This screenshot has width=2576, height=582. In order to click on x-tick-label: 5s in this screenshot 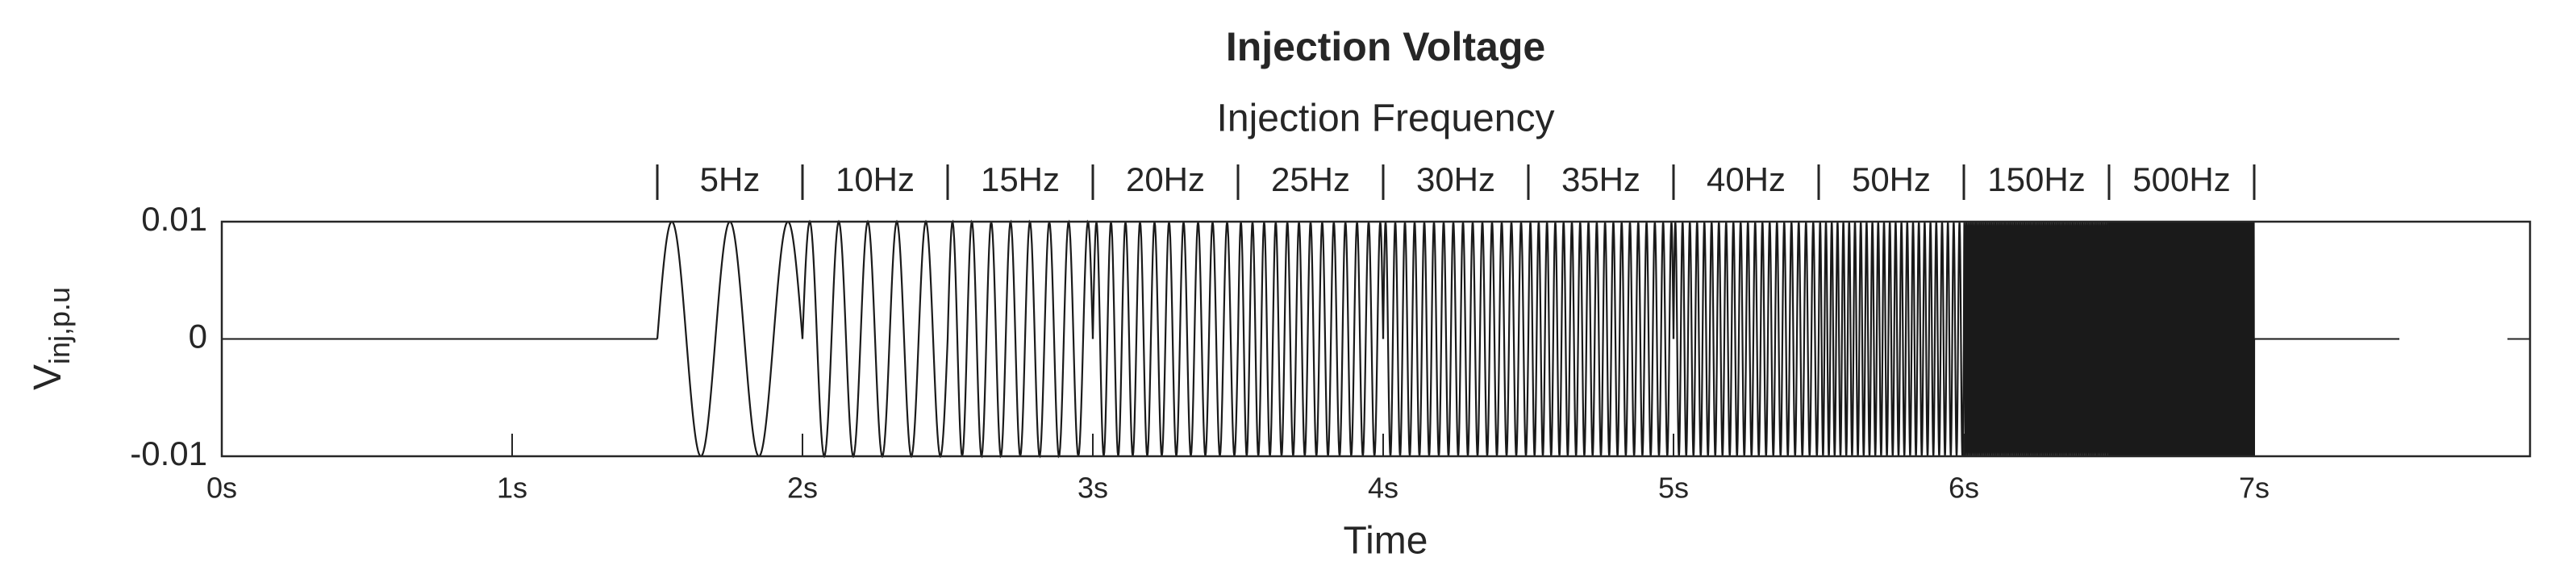, I will do `click(1673, 488)`.